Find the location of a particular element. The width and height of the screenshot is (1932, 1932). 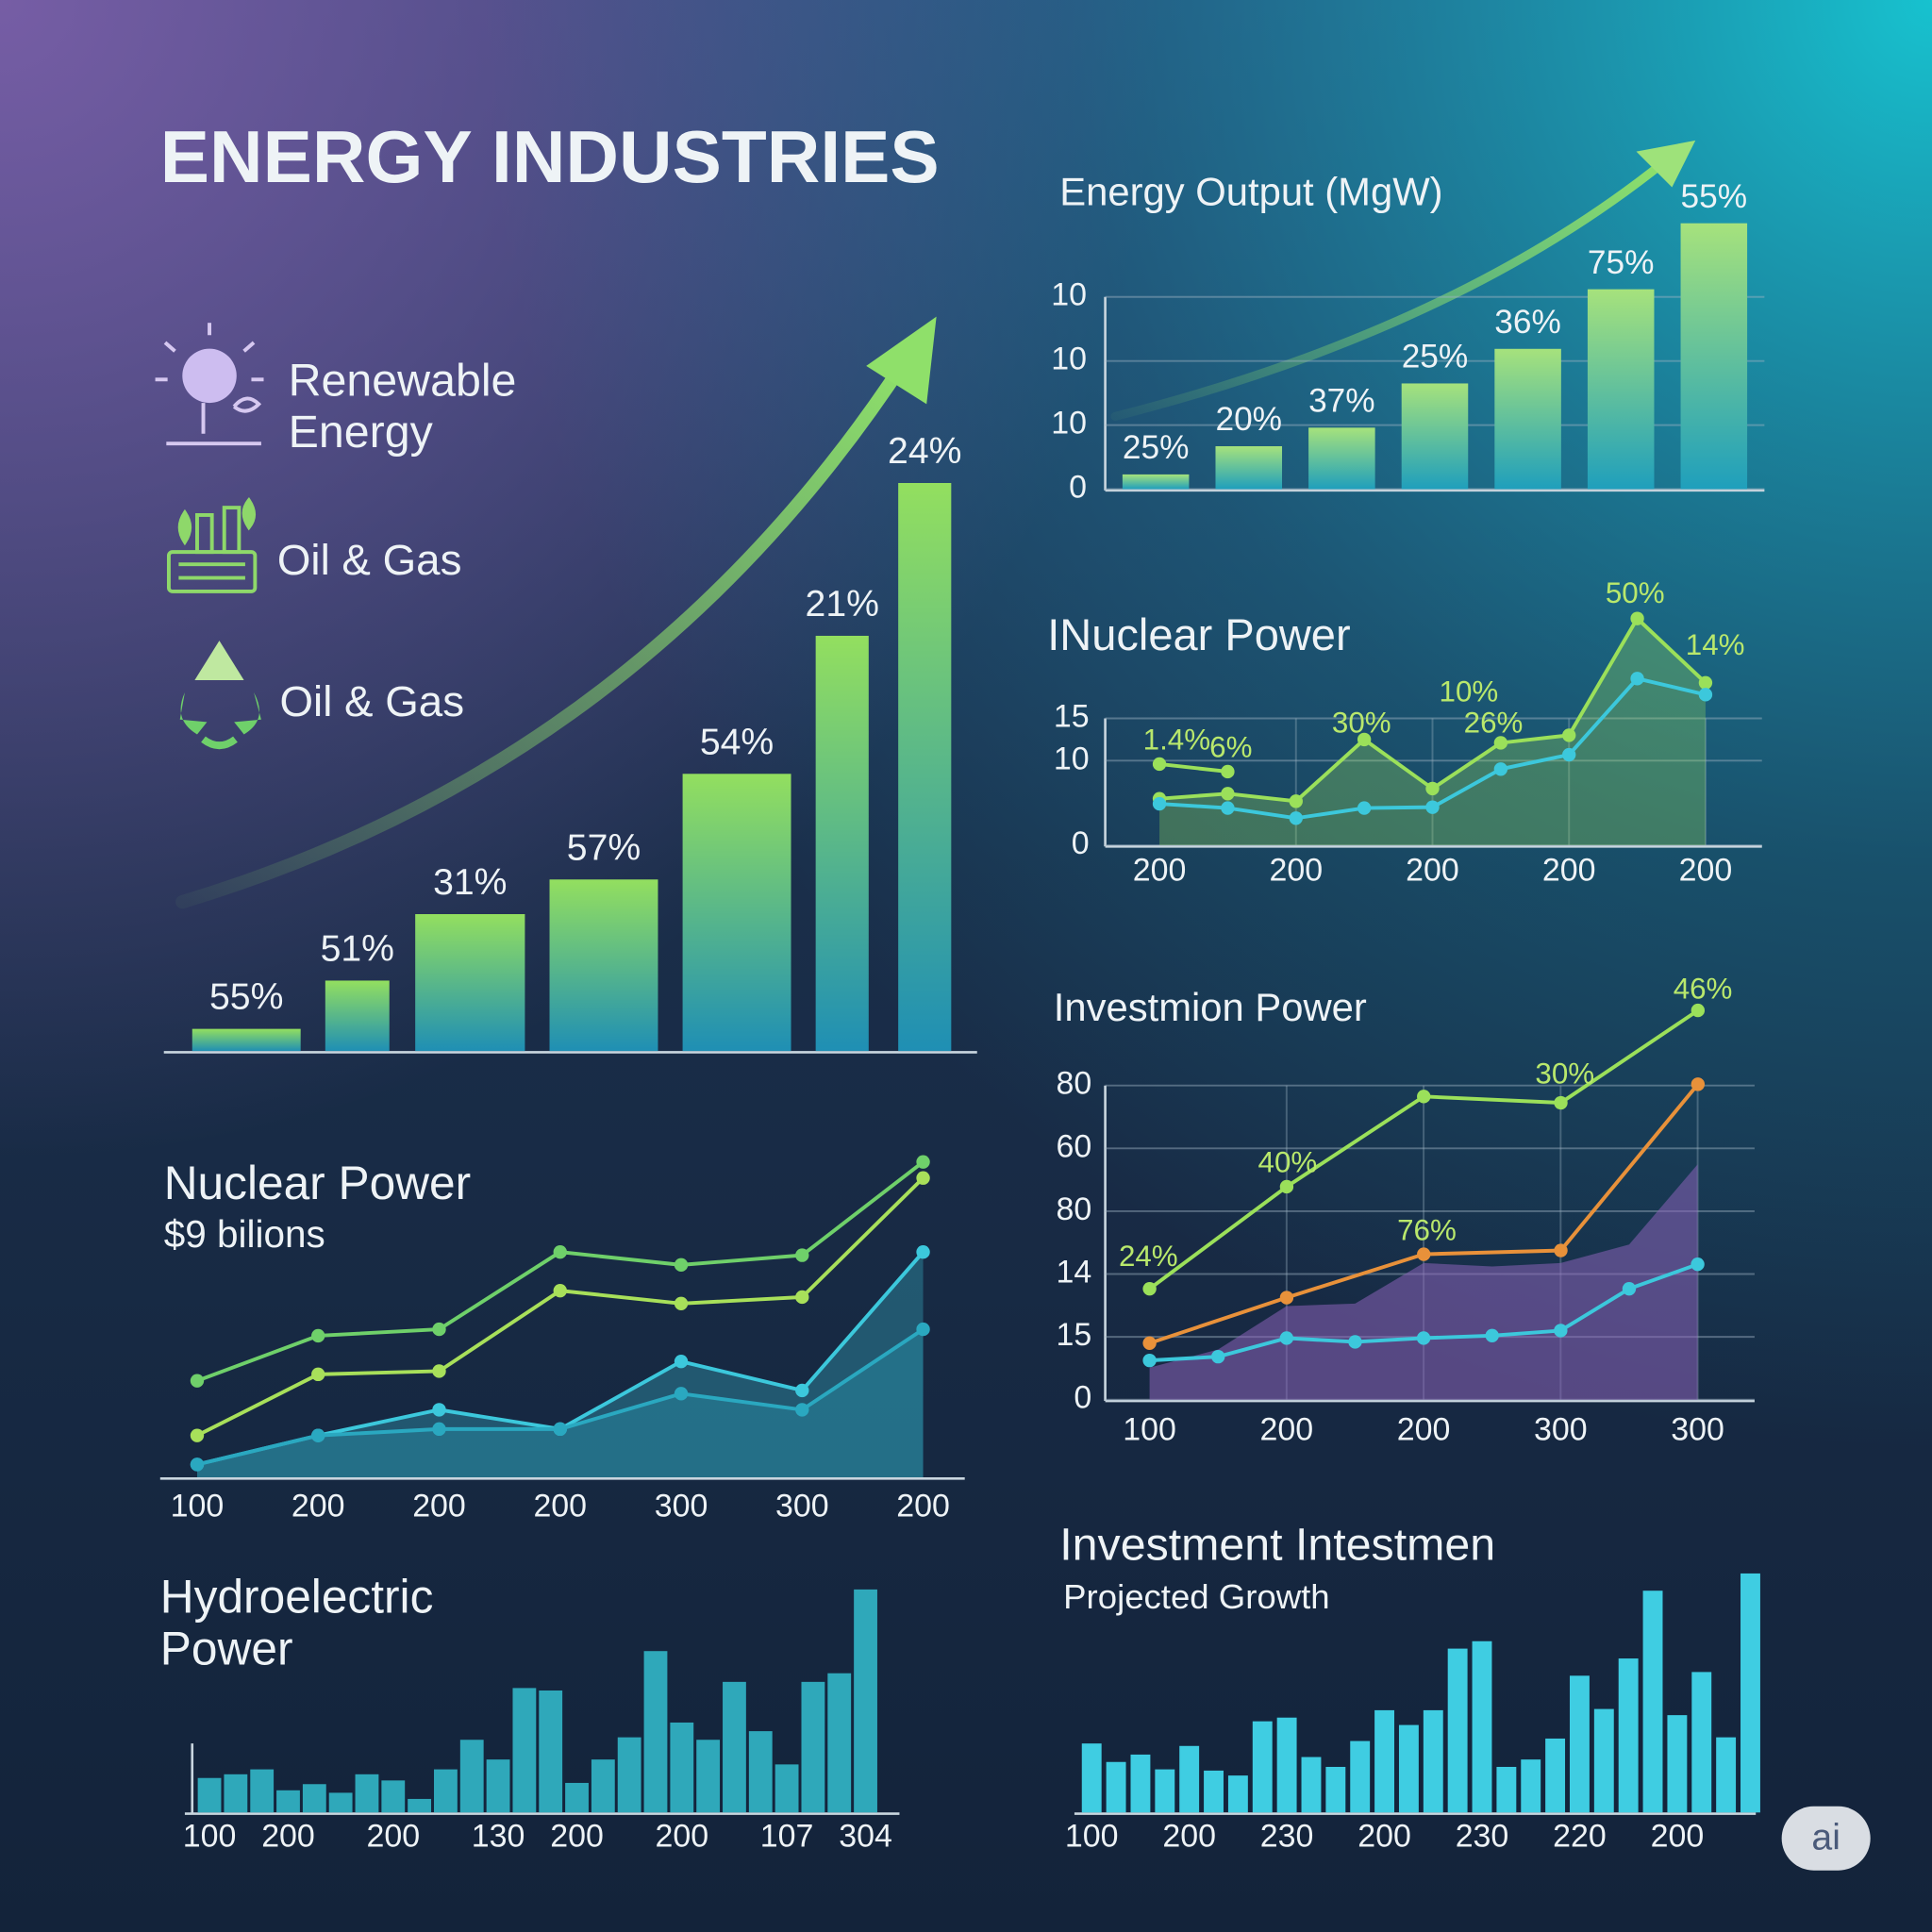

icon-renewable is located at coordinates (209, 385).